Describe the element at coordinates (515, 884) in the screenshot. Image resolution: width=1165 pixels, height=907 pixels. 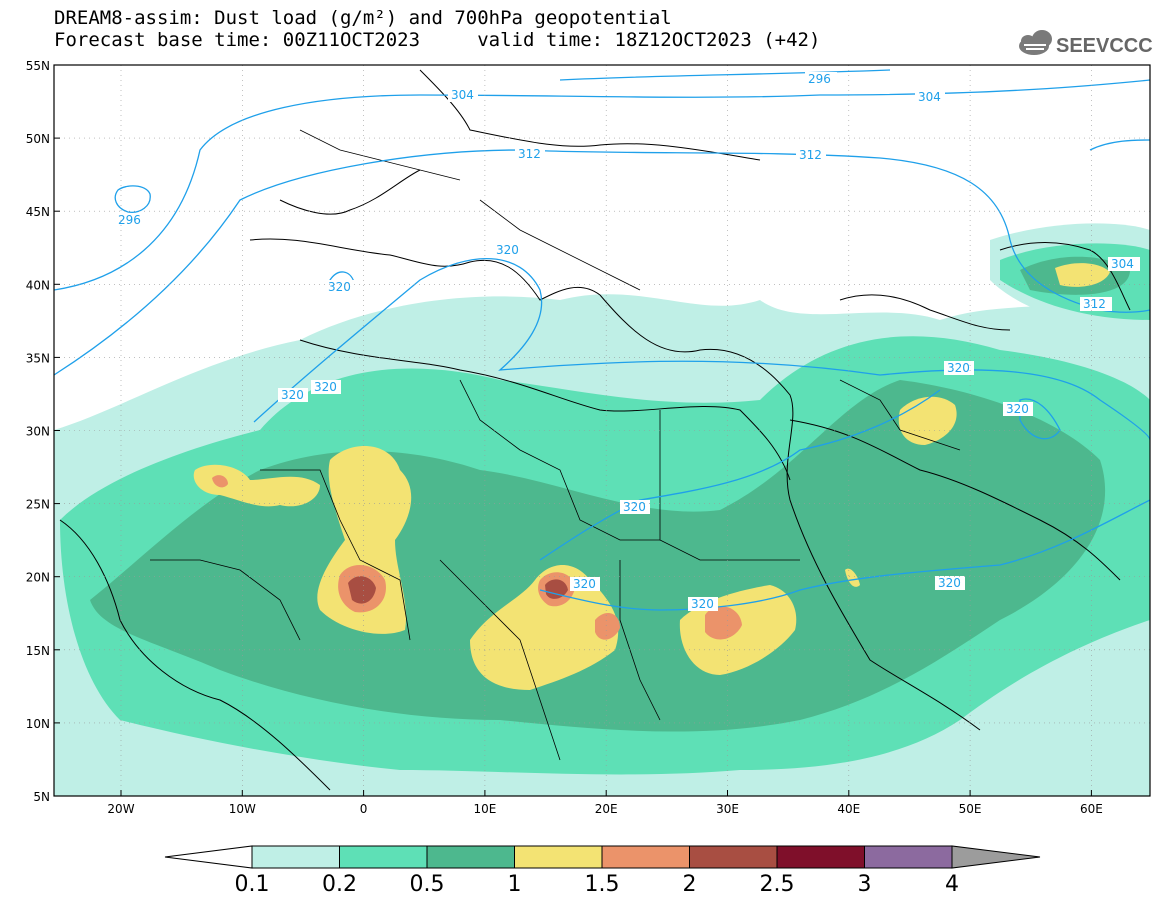
I see `colorbar-tick-label: 1` at that location.